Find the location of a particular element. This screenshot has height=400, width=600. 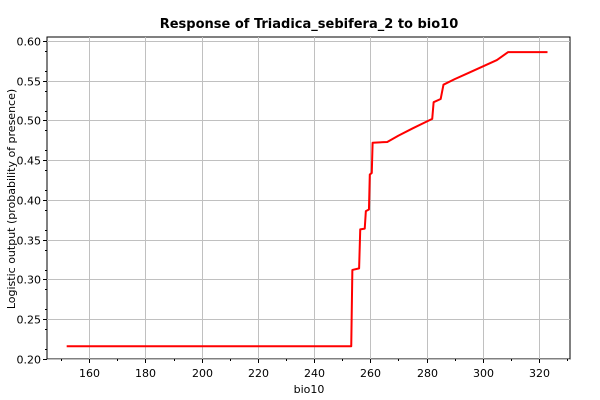

x-tick-label: 300 is located at coordinates (483, 373).